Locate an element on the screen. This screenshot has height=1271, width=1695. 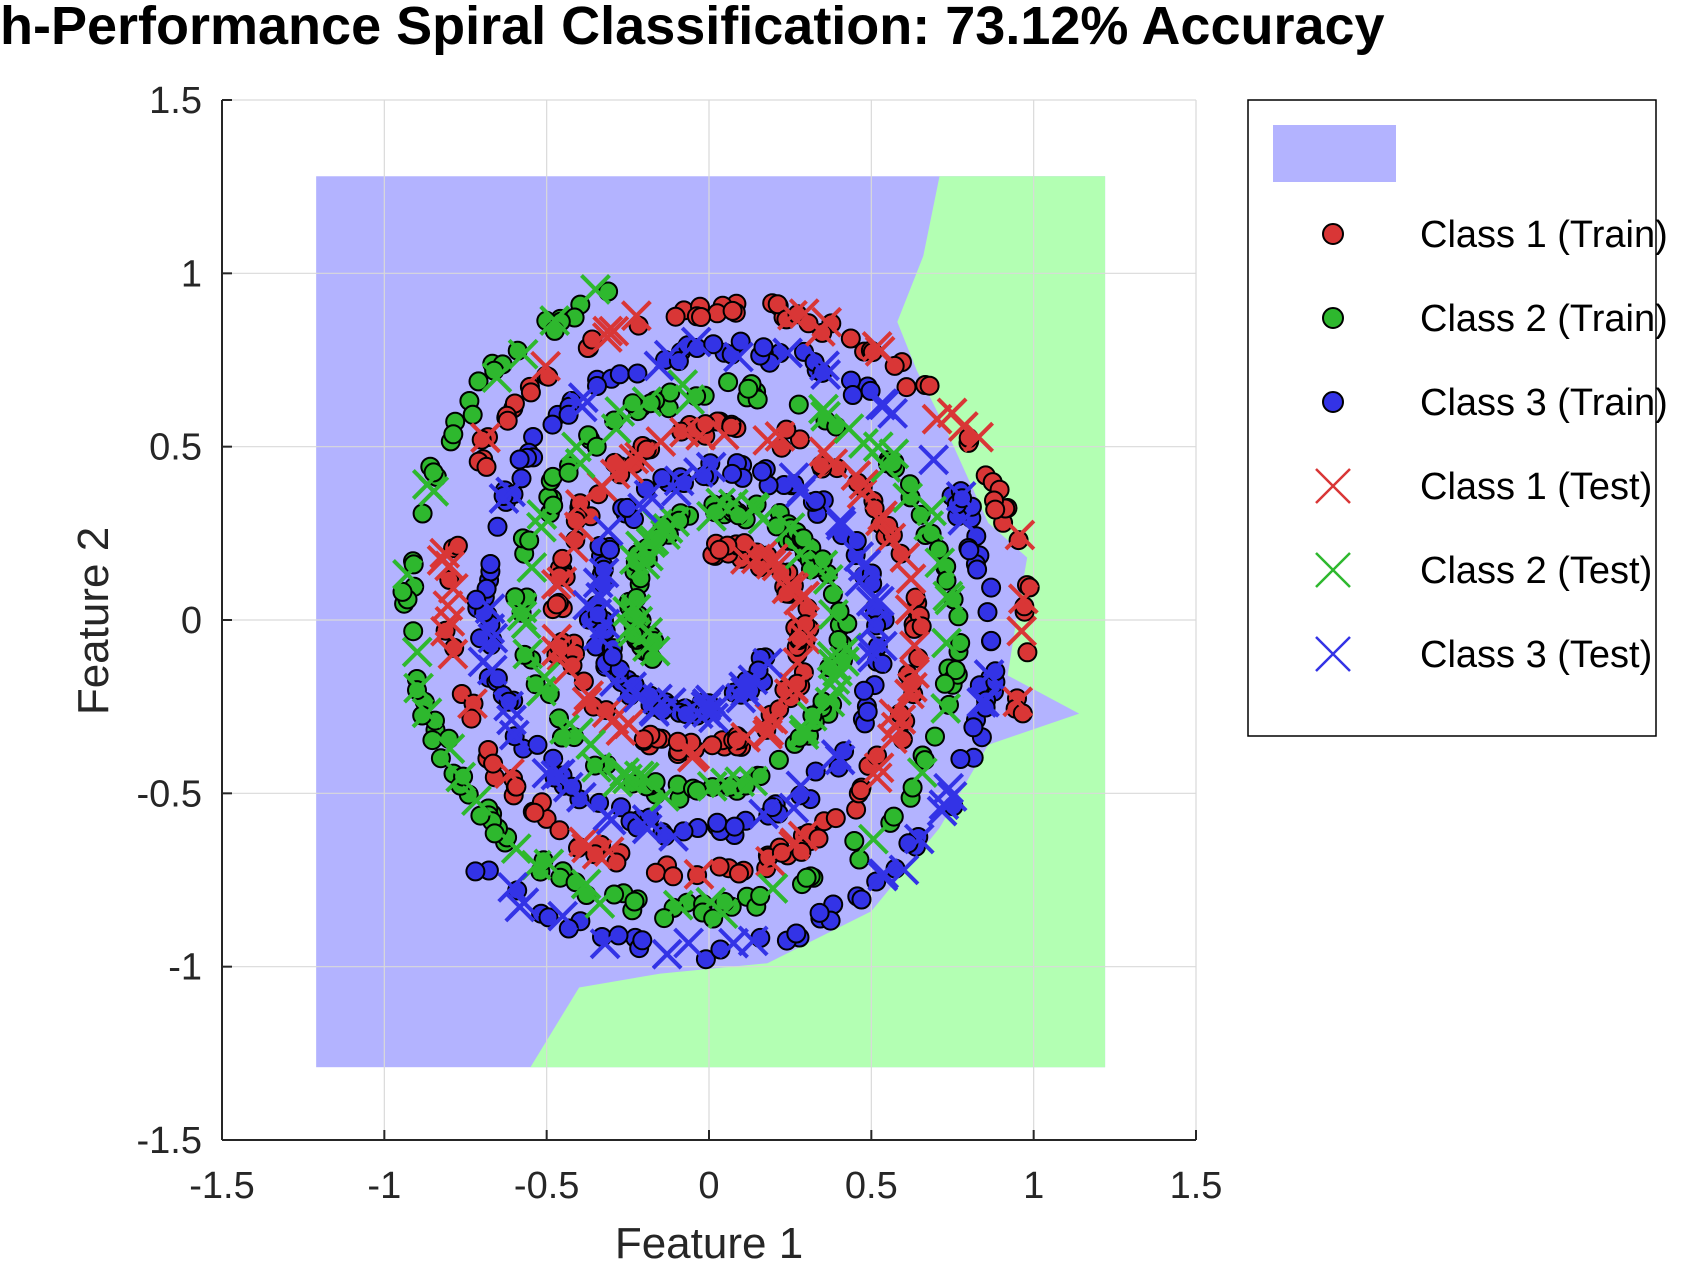
x-tick-label: -1 is located at coordinates (384, 1186).